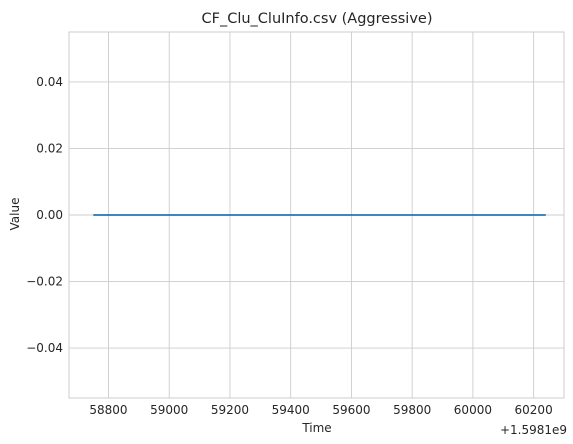 This screenshot has height=444, width=573. What do you see at coordinates (49, 215) in the screenshot?
I see `y-tick-label: 0.00` at bounding box center [49, 215].